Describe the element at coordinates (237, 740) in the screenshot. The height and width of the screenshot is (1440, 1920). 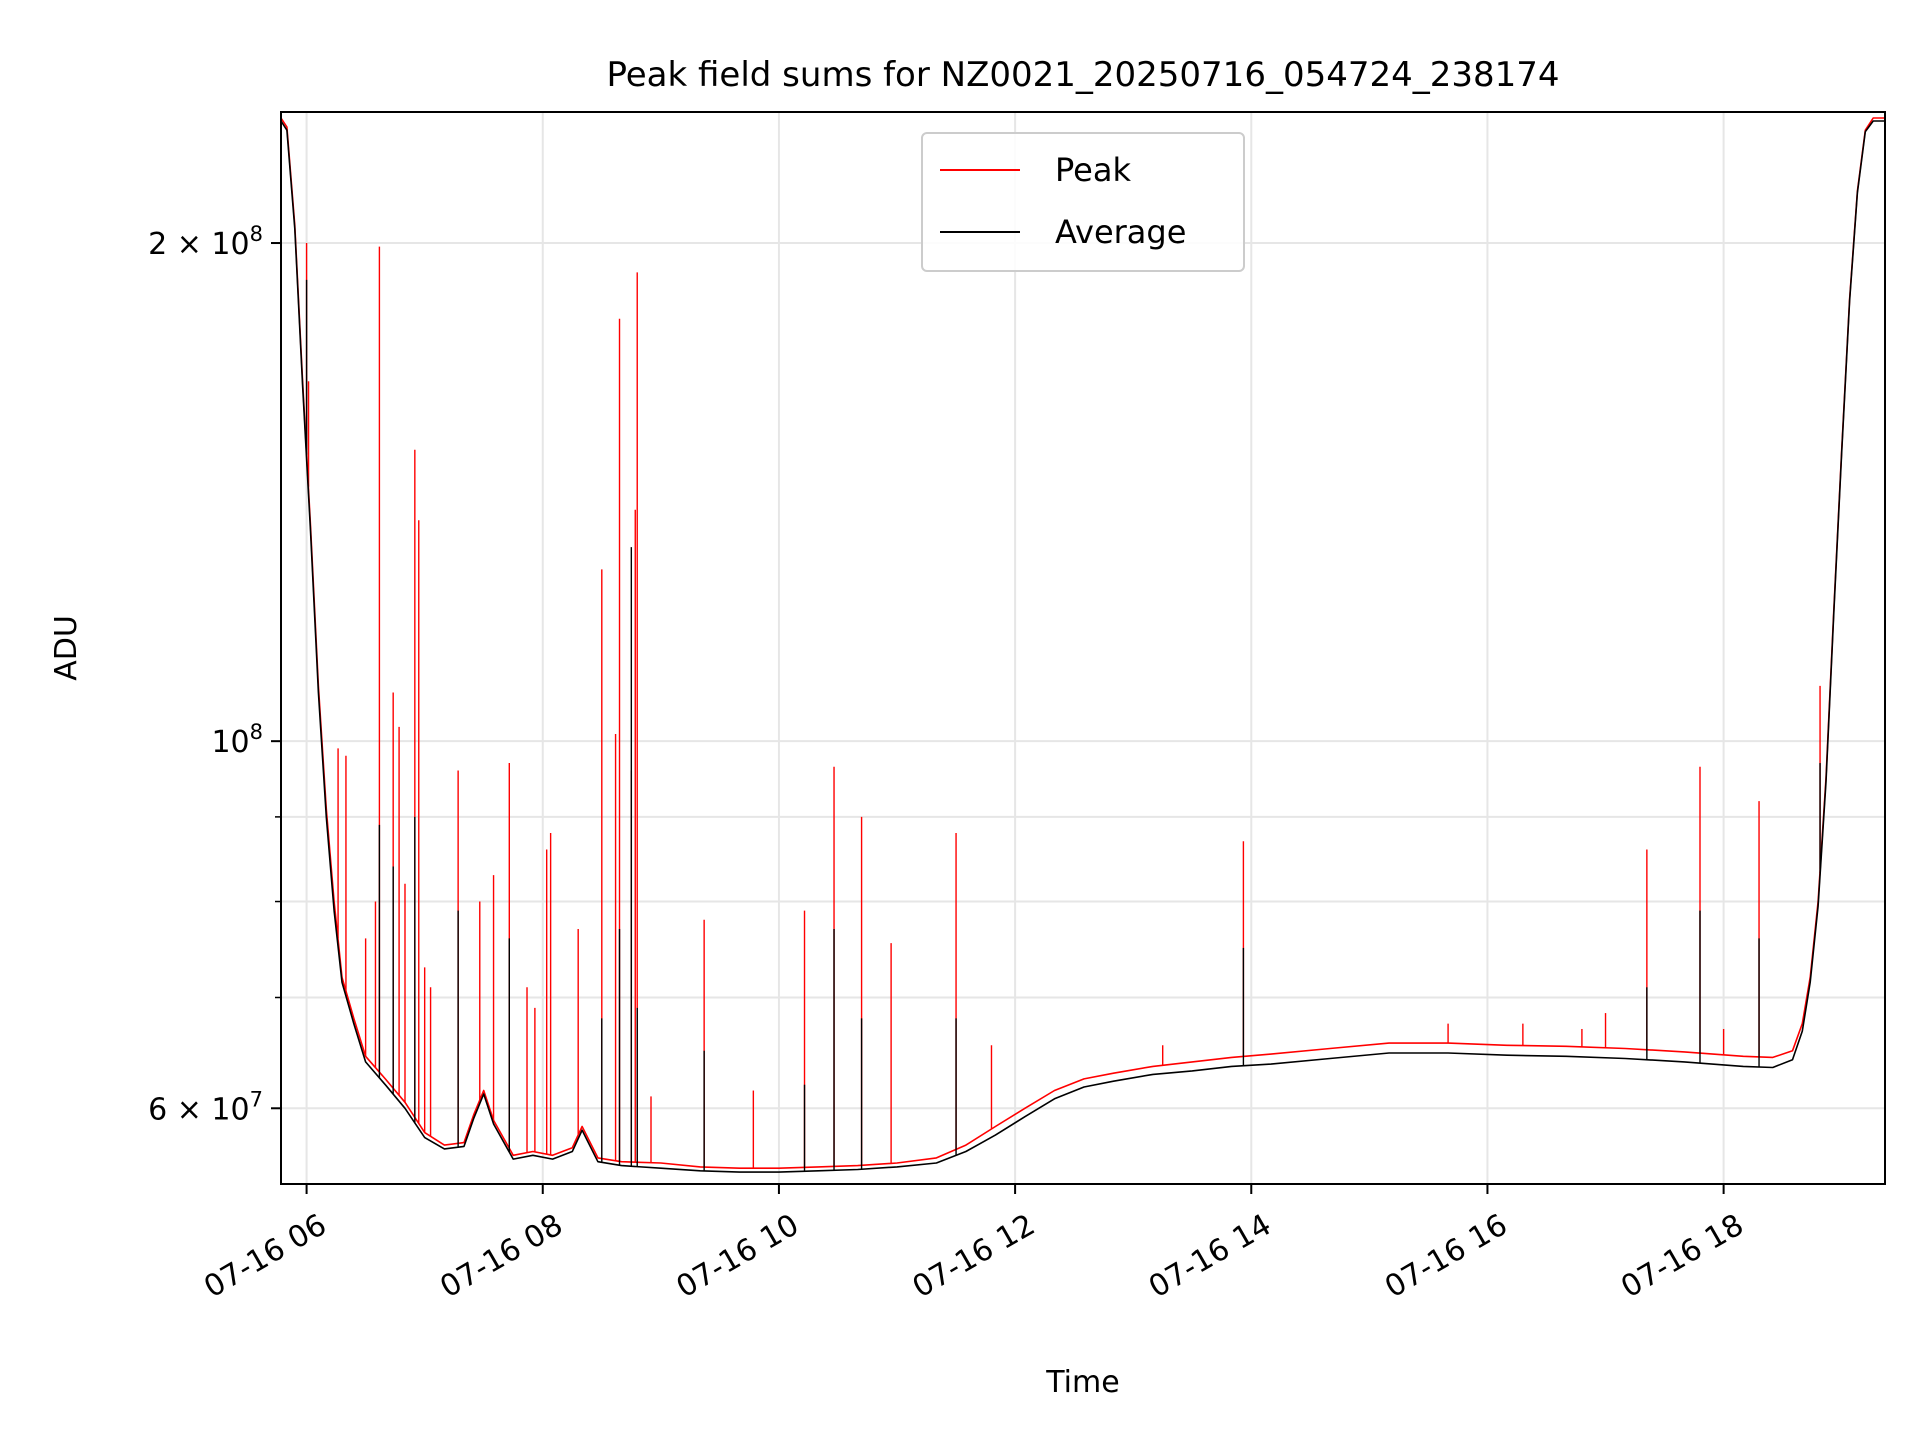
I see `y-tick-label-1: 108` at that location.